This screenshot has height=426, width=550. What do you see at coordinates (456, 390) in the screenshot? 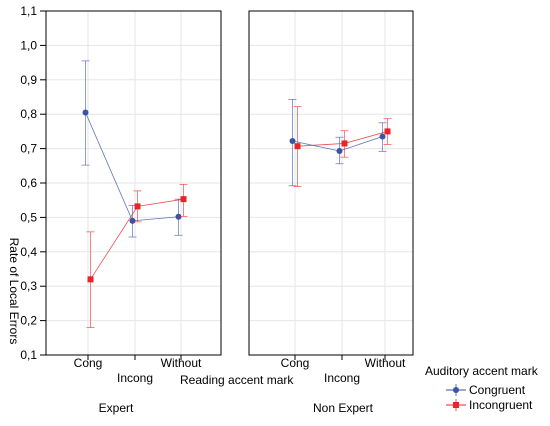
I see `legend-congruent-marker` at bounding box center [456, 390].